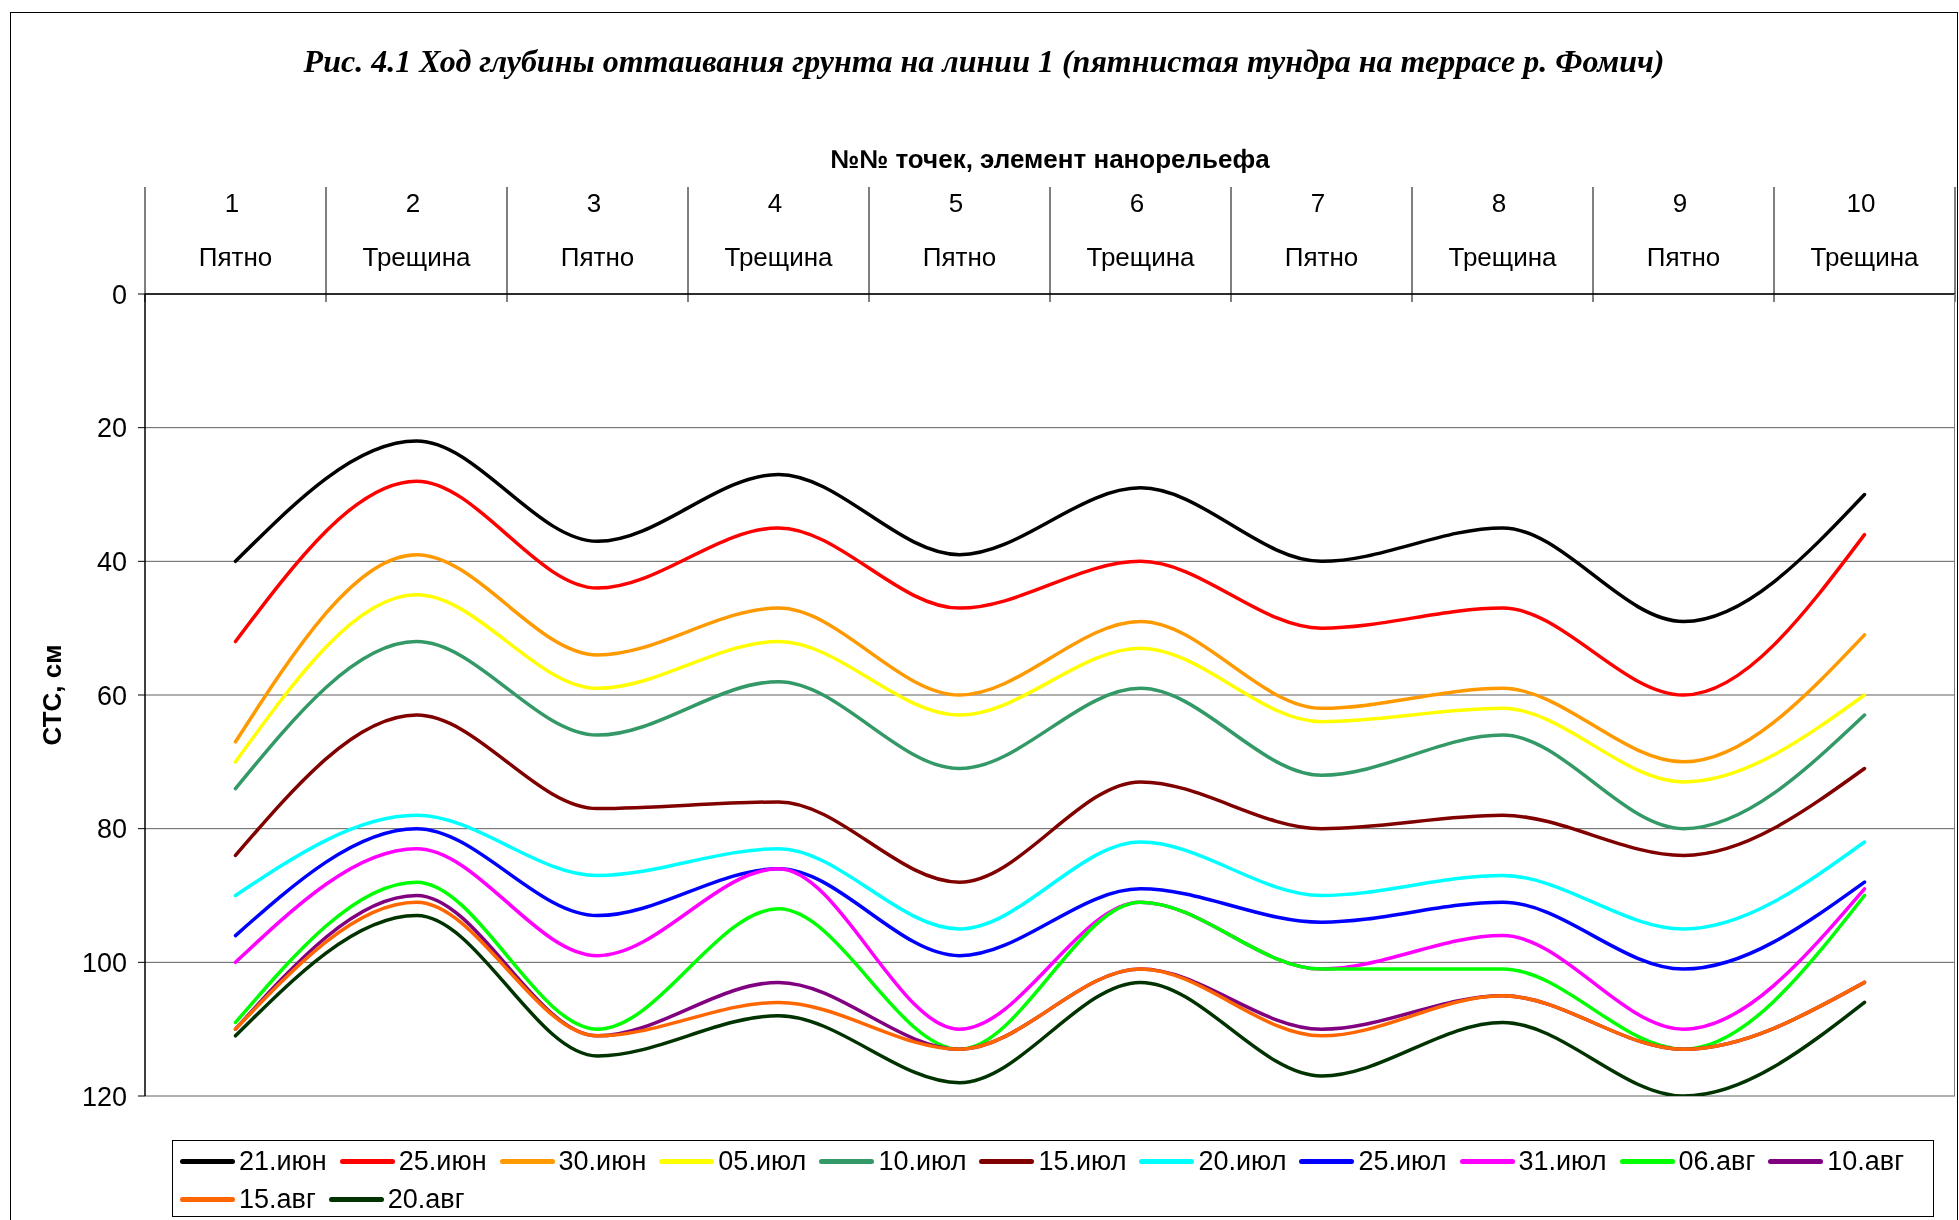 The height and width of the screenshot is (1220, 1959). Describe the element at coordinates (1503, 230) in the screenshot. I see `x-tick-label: 8 Трещина` at that location.